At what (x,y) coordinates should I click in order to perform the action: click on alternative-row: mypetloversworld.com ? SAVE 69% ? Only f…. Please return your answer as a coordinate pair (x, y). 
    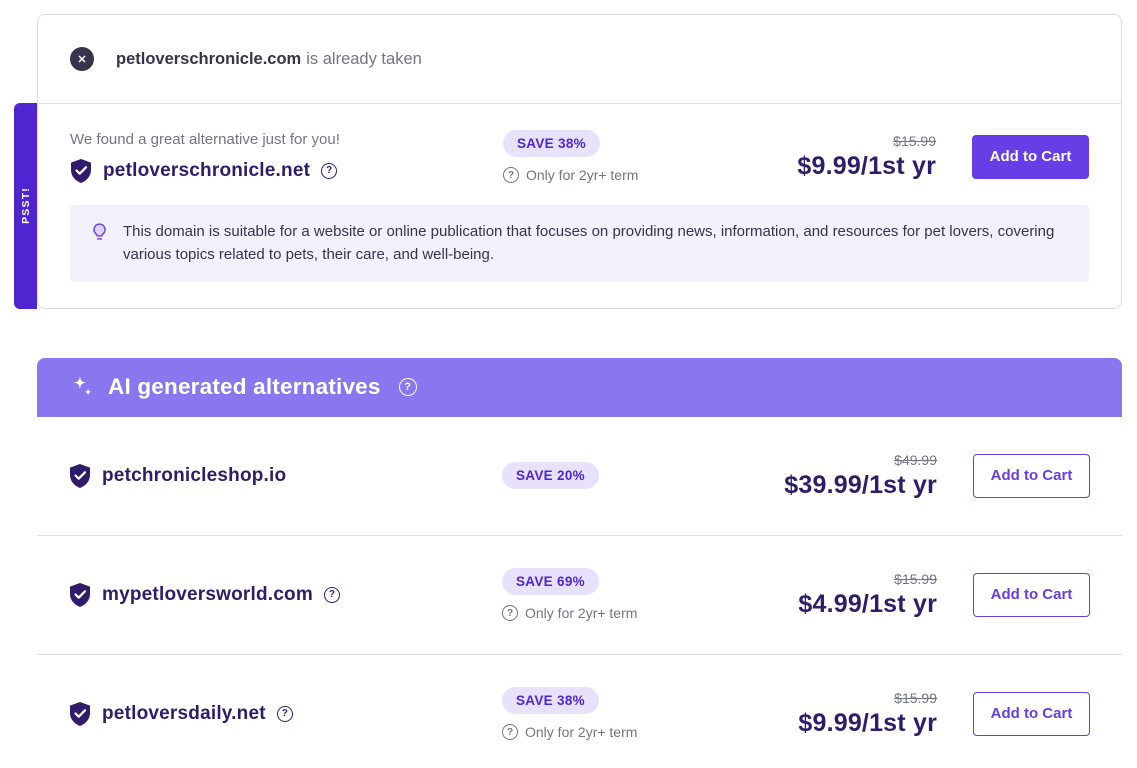
    Looking at the image, I should click on (579, 595).